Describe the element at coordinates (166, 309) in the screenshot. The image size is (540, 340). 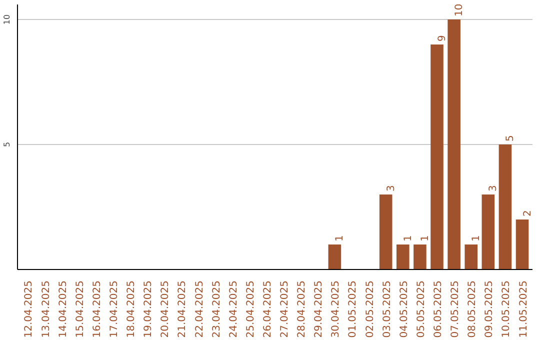
I see `x-tick-label: 20.04.2025` at that location.